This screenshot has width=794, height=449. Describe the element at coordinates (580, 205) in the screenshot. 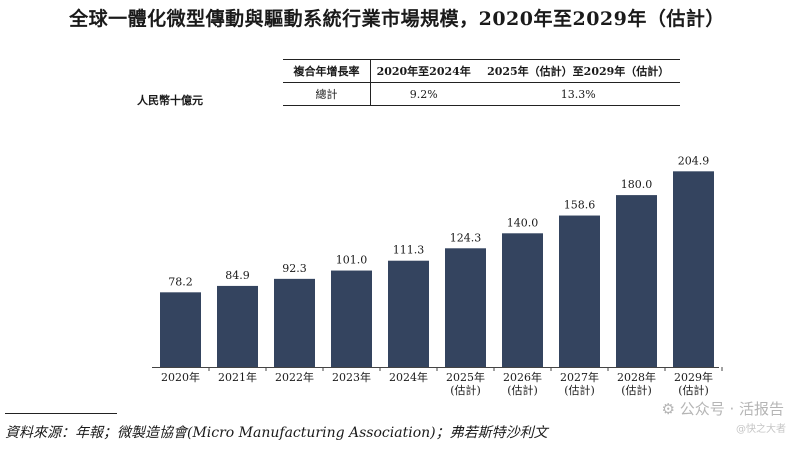

I see `data-label: 158.6` at that location.